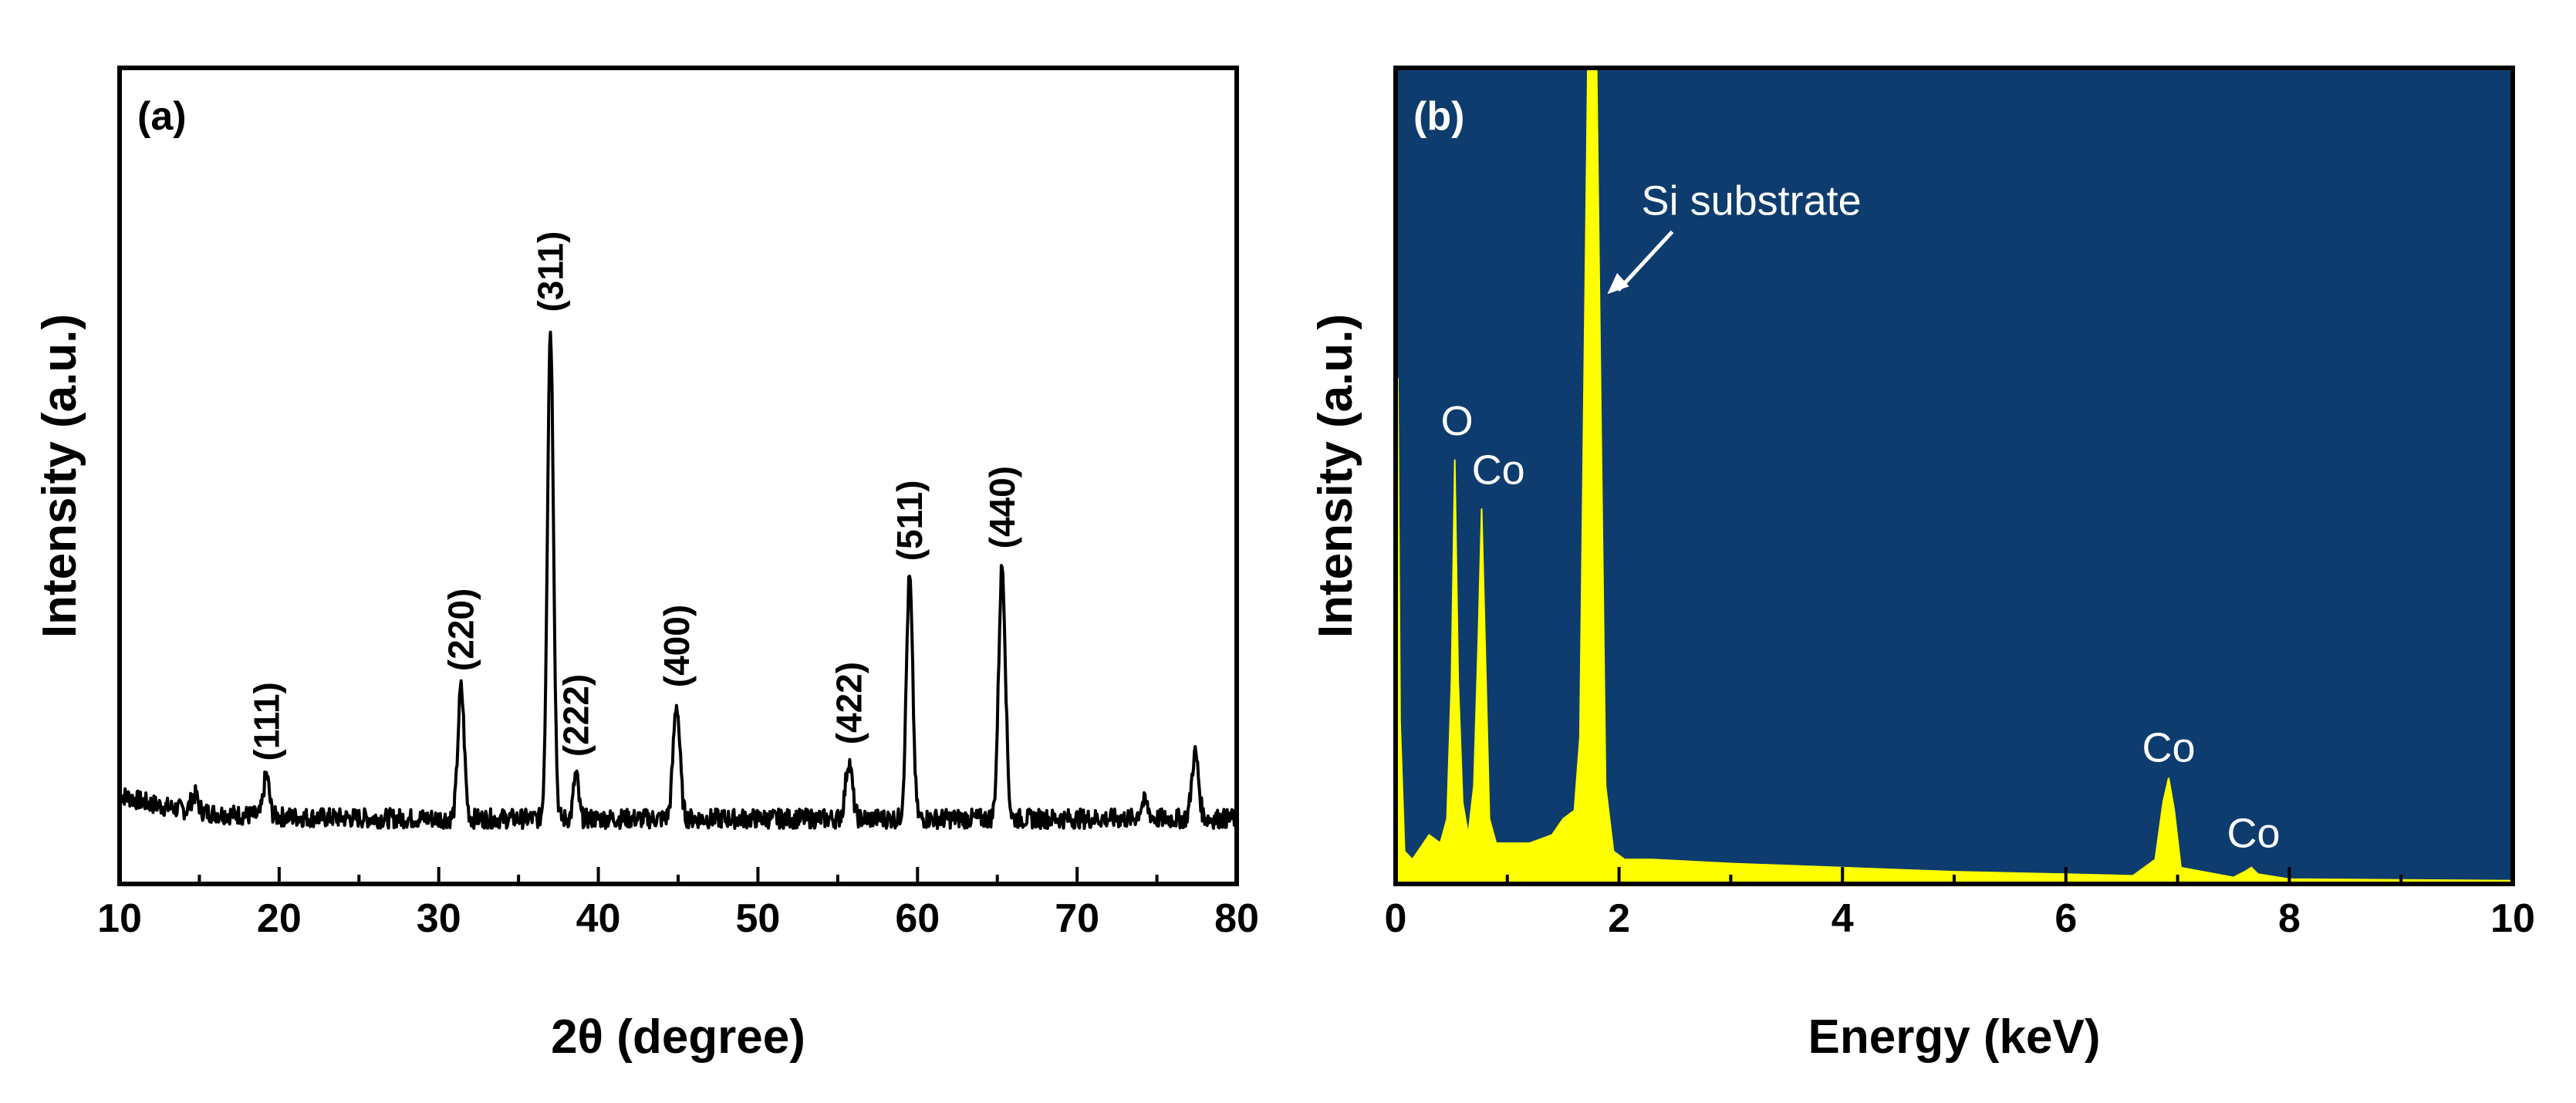 The image size is (2576, 1103). What do you see at coordinates (910, 520) in the screenshot?
I see `xrd-peak-label: (511)` at bounding box center [910, 520].